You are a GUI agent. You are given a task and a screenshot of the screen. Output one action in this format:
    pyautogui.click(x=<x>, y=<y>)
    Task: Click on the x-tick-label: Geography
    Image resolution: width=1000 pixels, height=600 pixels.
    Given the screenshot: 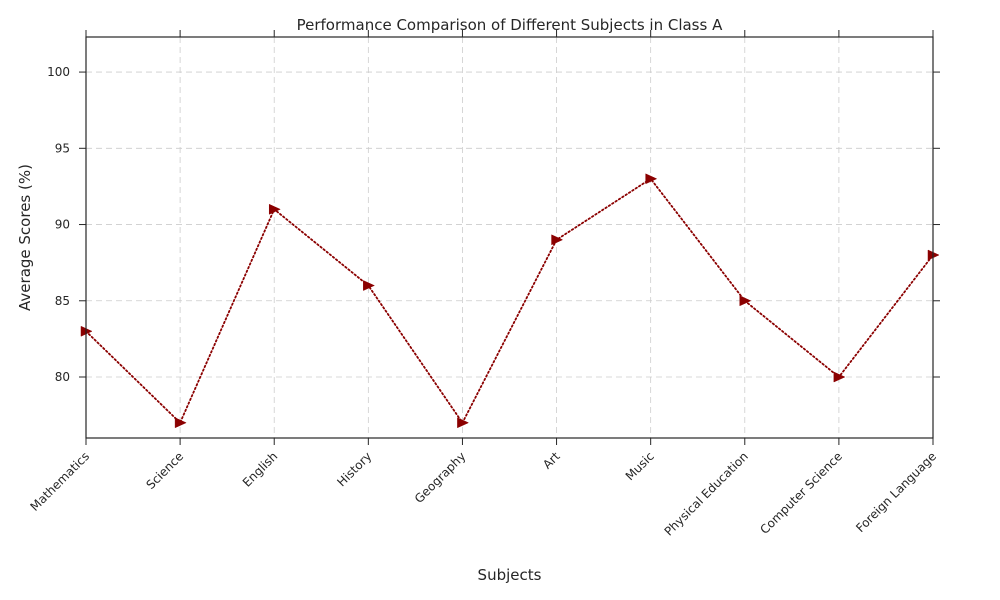 What is the action you would take?
    pyautogui.click(x=440, y=477)
    